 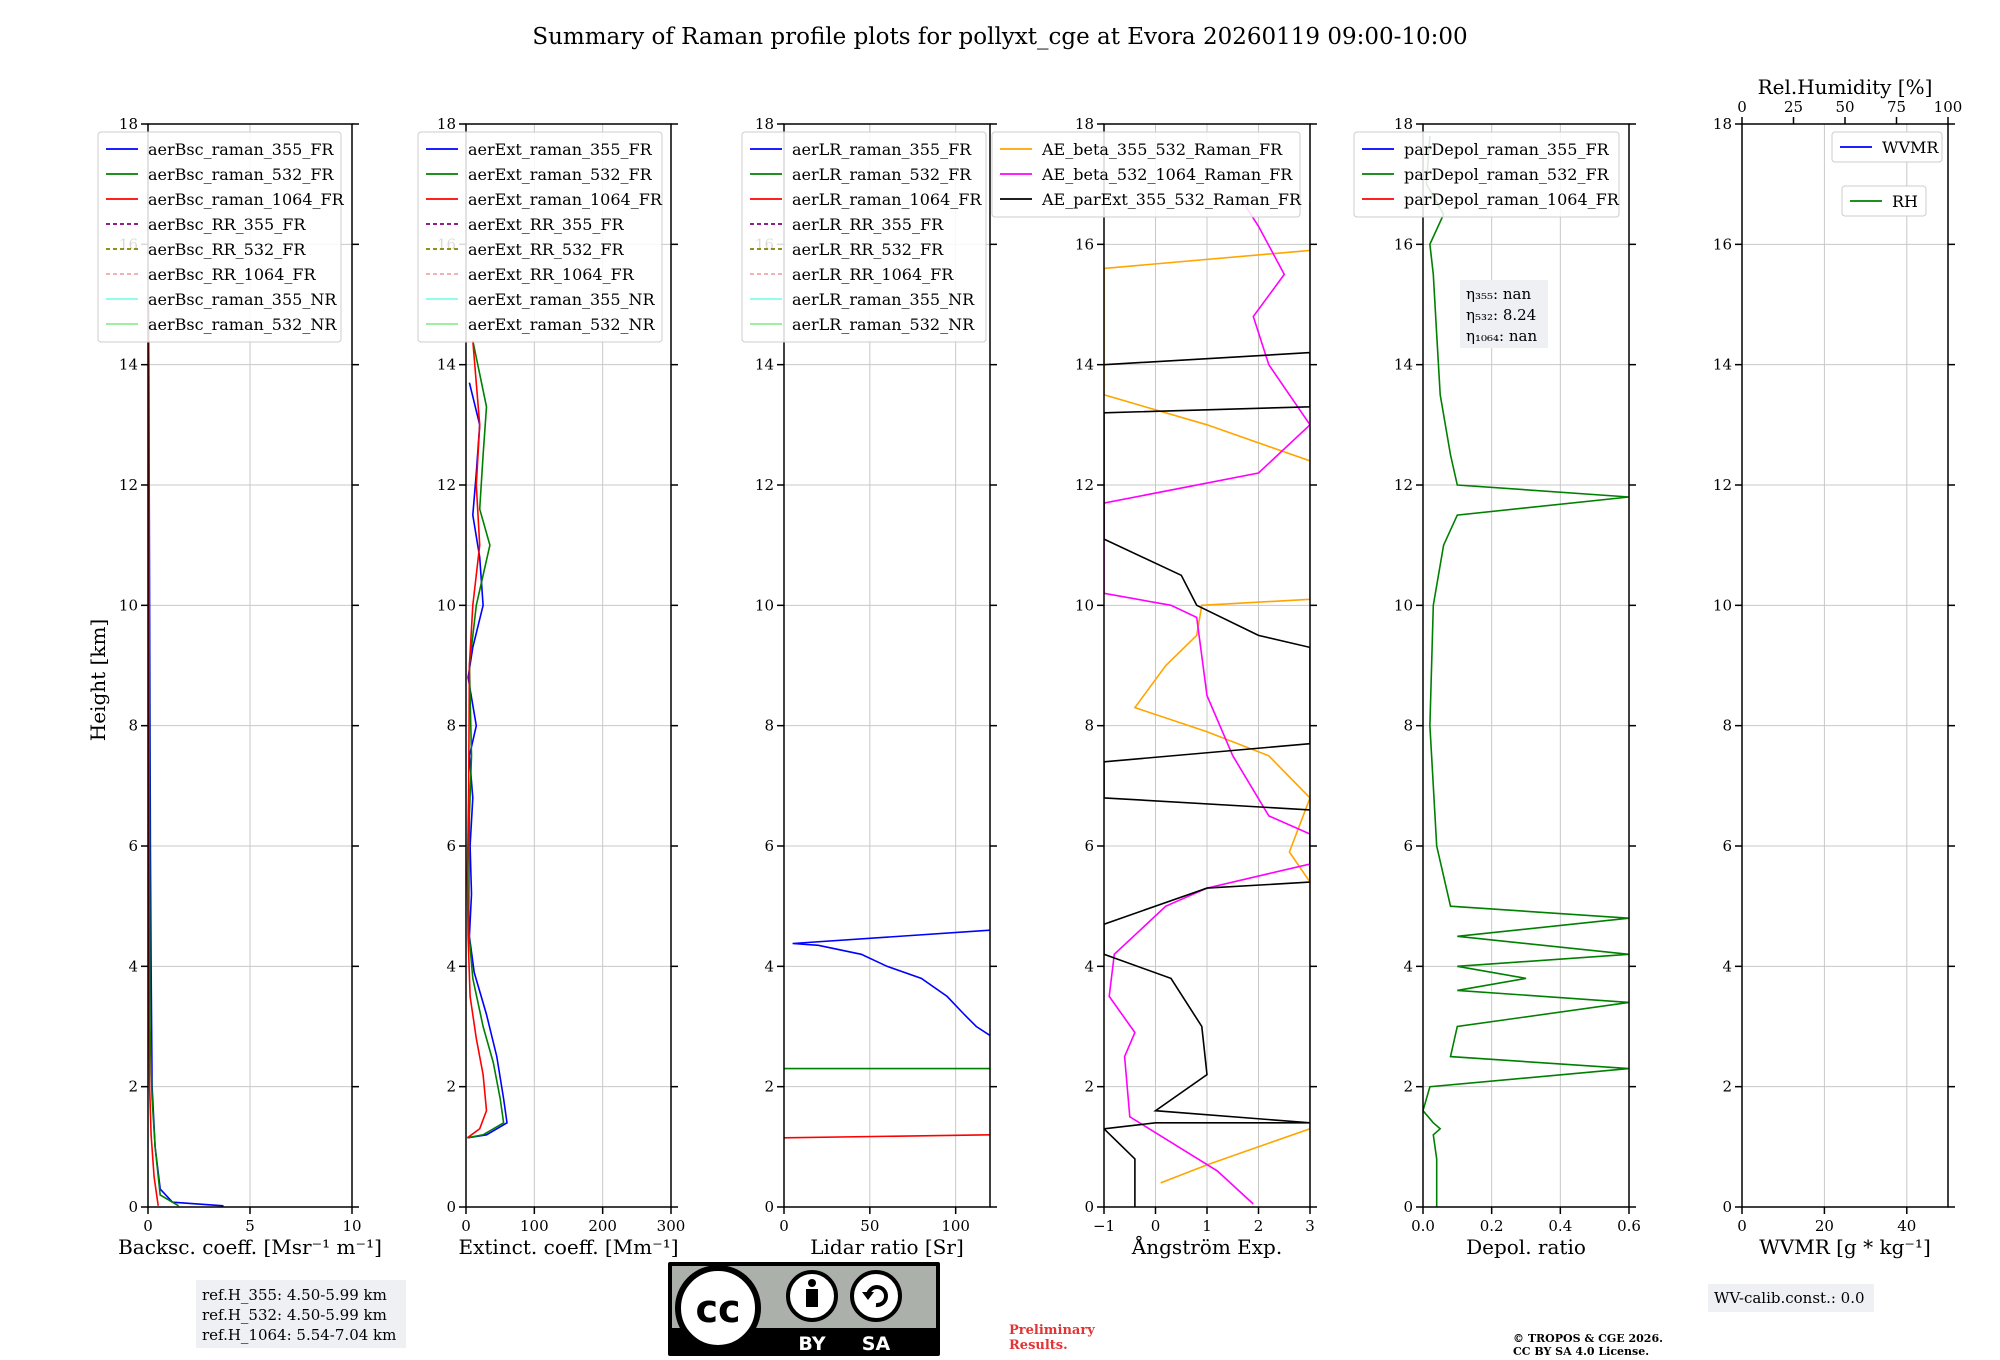 What do you see at coordinates (1104, 1226) in the screenshot?
I see `xtick-label-ae: −1` at bounding box center [1104, 1226].